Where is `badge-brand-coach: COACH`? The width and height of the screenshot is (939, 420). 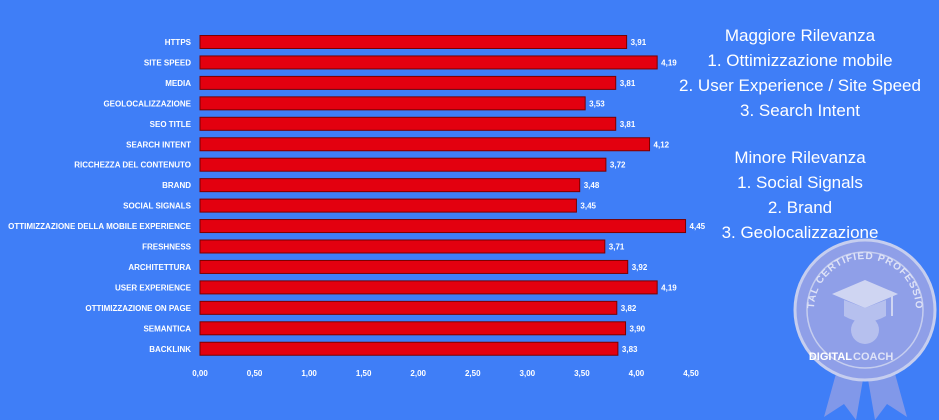
badge-brand-coach: COACH is located at coordinates (873, 357).